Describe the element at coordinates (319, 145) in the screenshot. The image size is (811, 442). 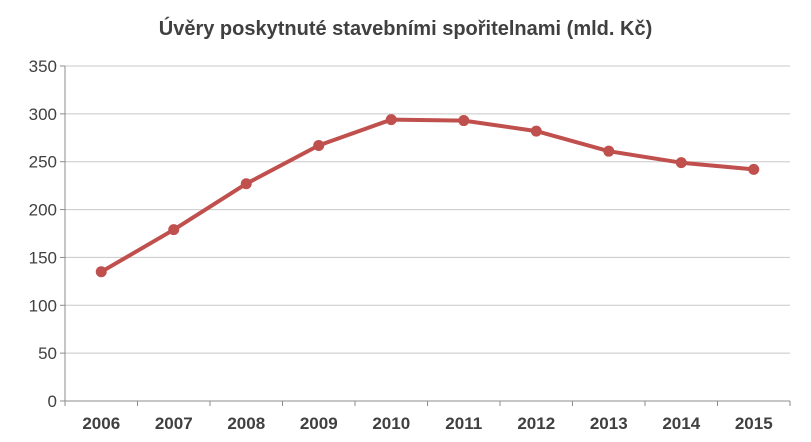
I see `data-point-2009` at that location.